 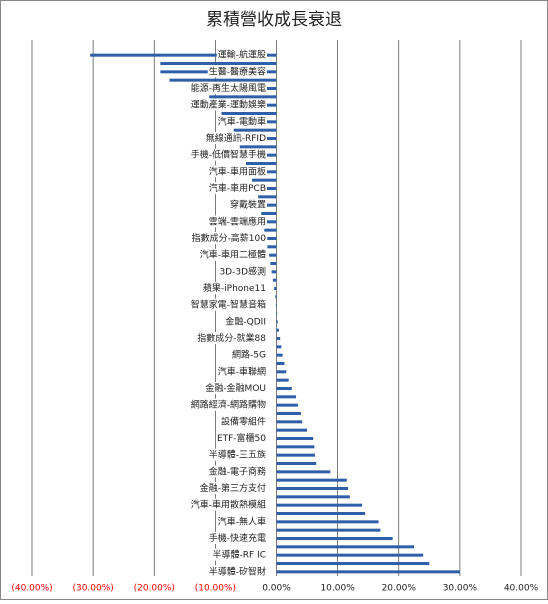 What do you see at coordinates (399, 589) in the screenshot?
I see `x-tick-label: 20.00%` at bounding box center [399, 589].